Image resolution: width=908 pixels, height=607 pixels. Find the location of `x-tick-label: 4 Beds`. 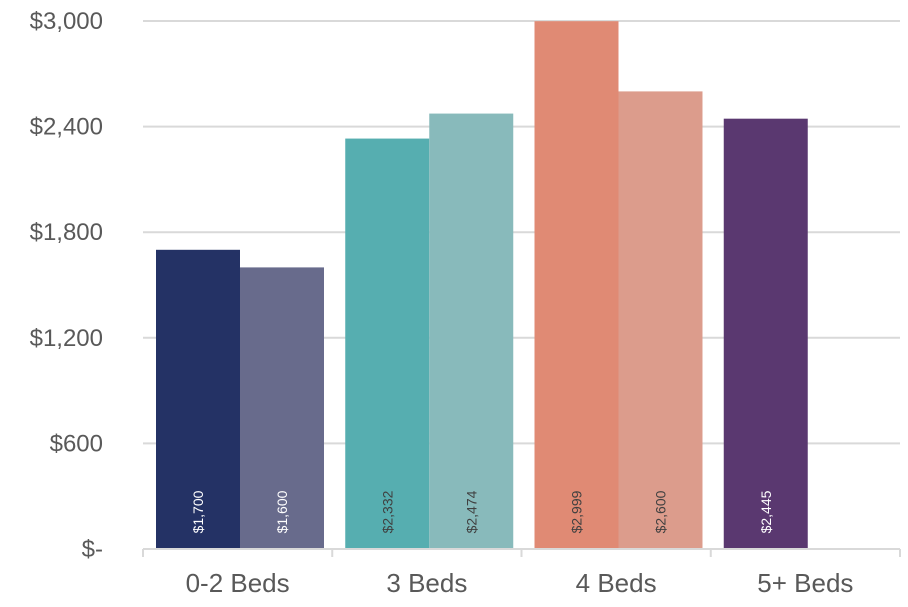

x-tick-label: 4 Beds is located at coordinates (616, 583).